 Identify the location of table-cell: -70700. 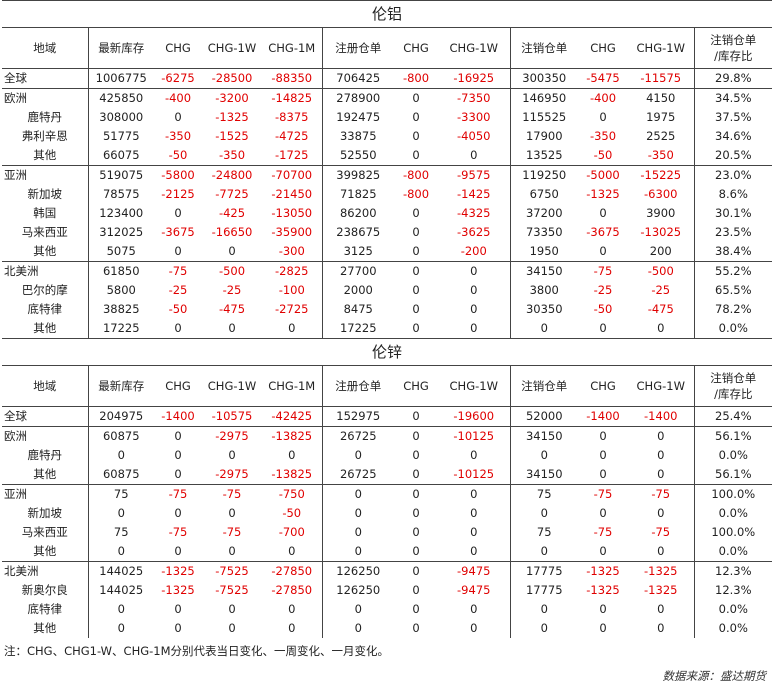
(292, 175).